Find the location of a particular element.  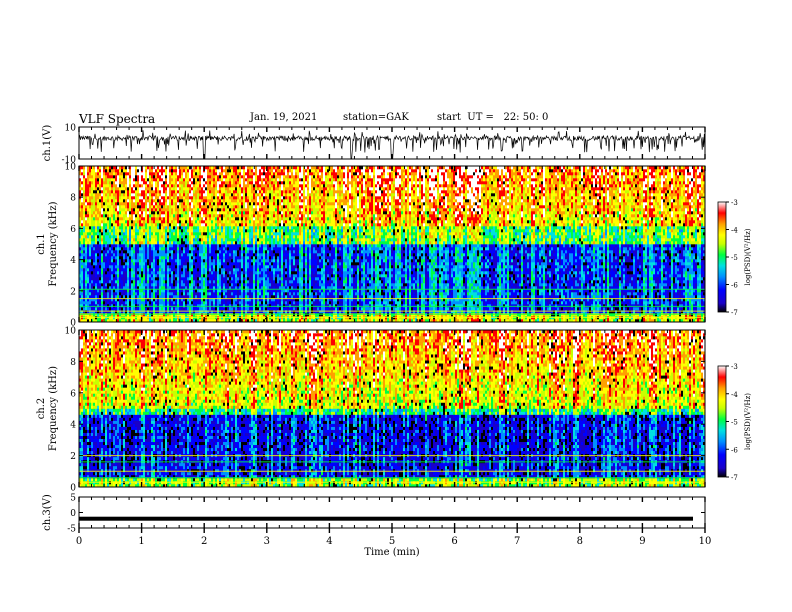

ch2-spec-ytick-label: 4 is located at coordinates (73, 426).